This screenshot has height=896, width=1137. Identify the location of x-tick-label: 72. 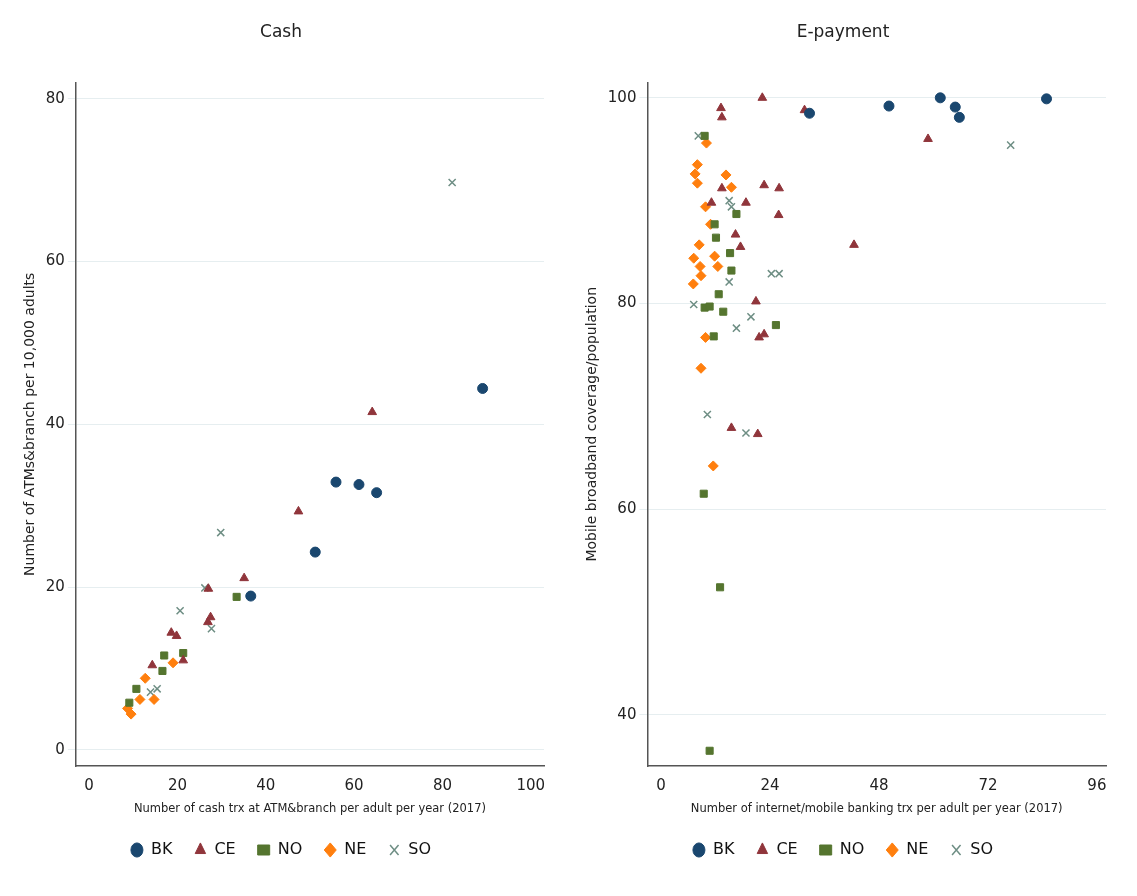
(988, 785).